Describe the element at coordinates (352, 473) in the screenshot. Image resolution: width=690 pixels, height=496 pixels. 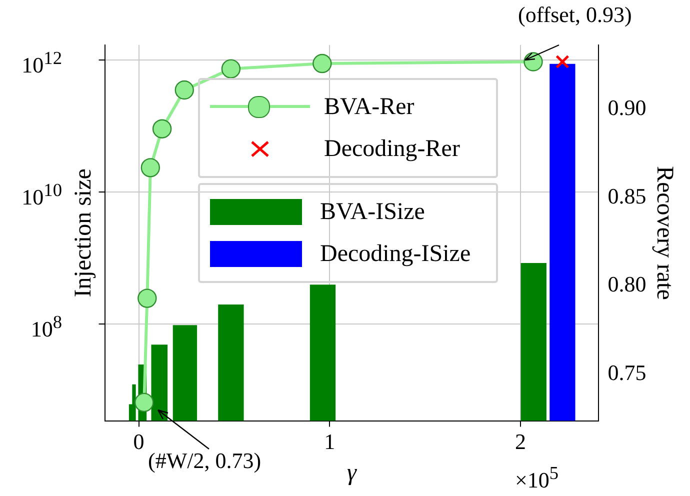
I see `x-axis-title: γ` at that location.